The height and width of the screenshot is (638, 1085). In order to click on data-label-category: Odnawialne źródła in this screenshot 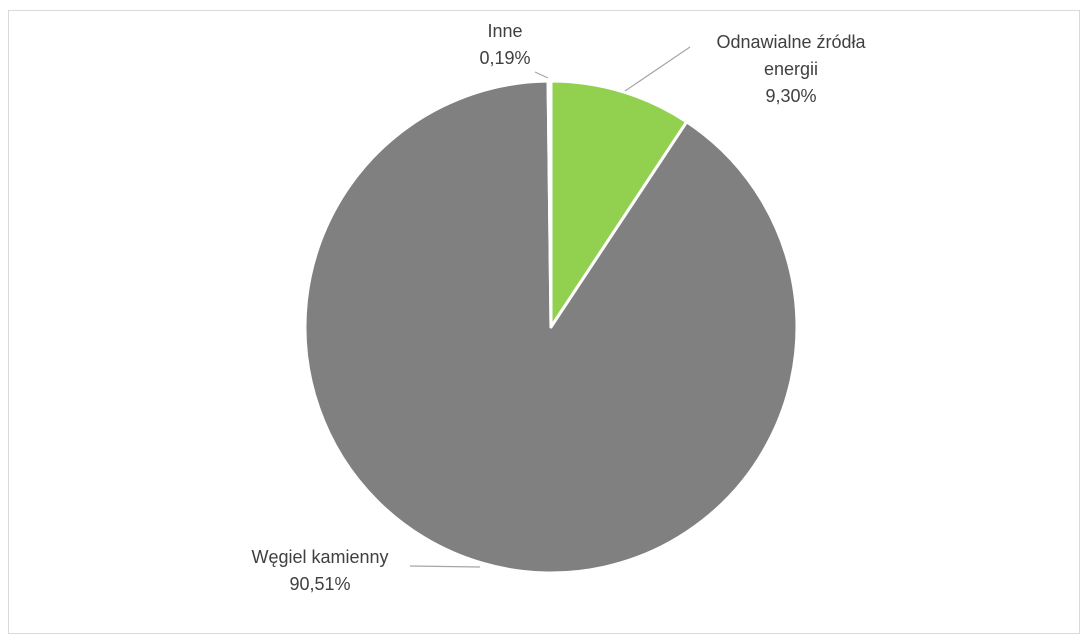, I will do `click(791, 42)`.